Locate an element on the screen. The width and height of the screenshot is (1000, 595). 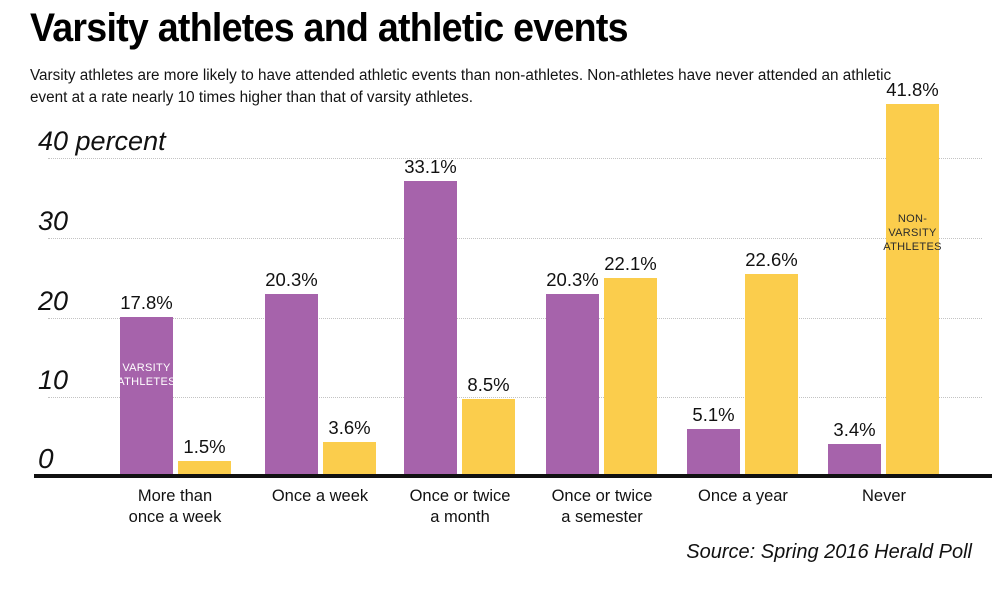
bar-value-label: 5.1% is located at coordinates (713, 414).